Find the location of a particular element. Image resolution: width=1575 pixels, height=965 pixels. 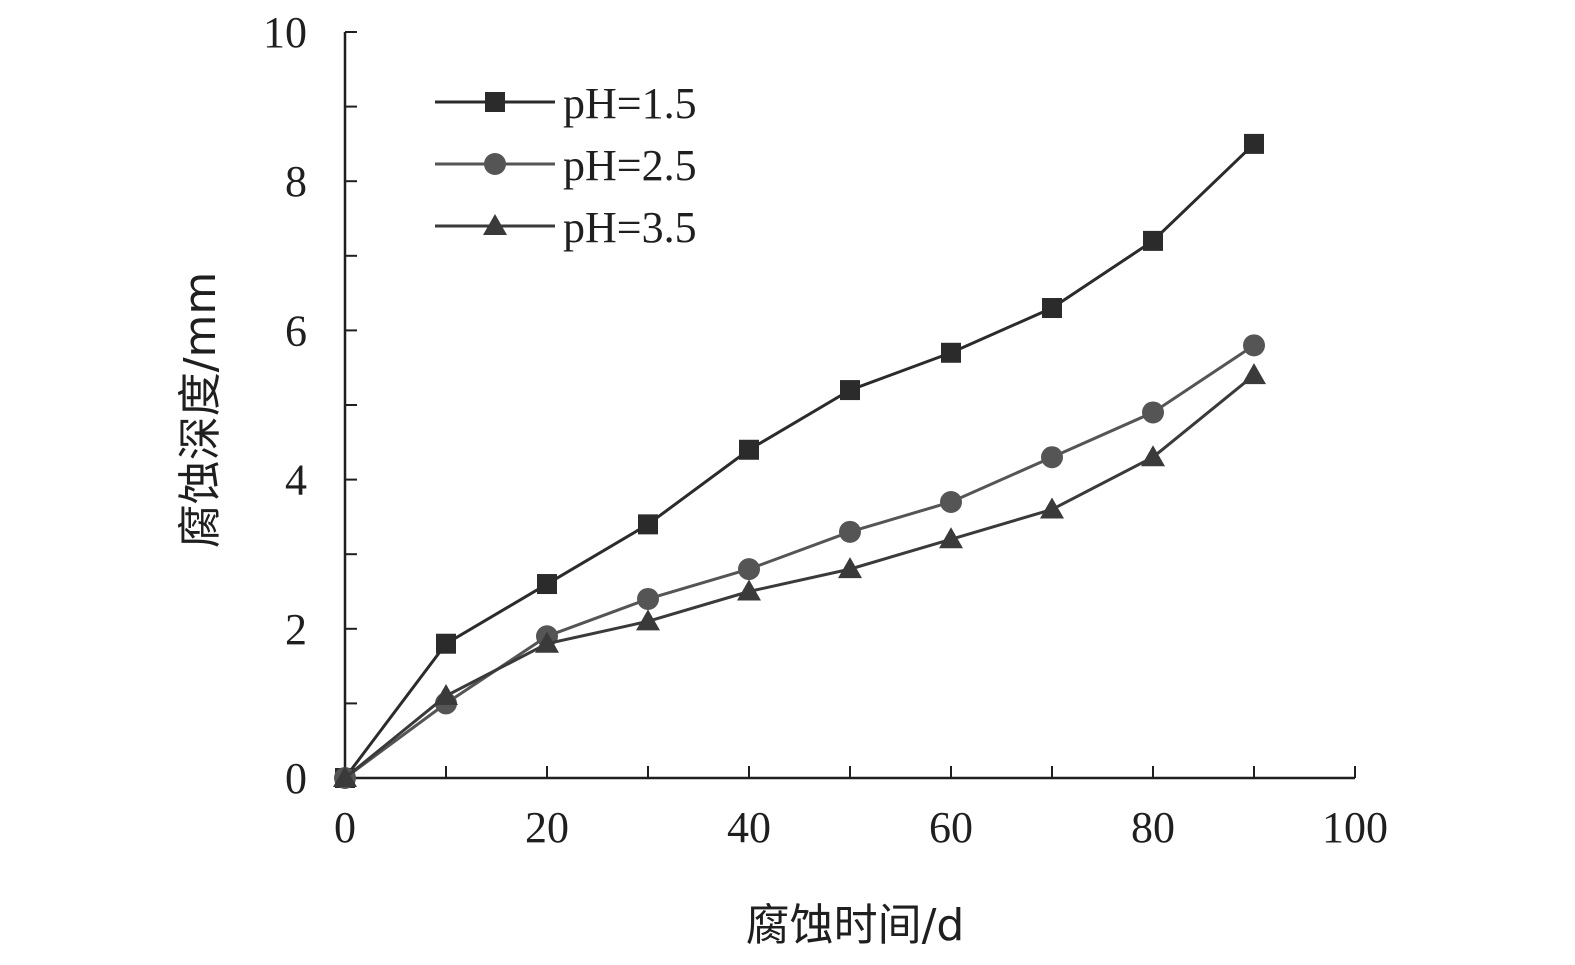

y-tick-label: 8 is located at coordinates (296, 181).